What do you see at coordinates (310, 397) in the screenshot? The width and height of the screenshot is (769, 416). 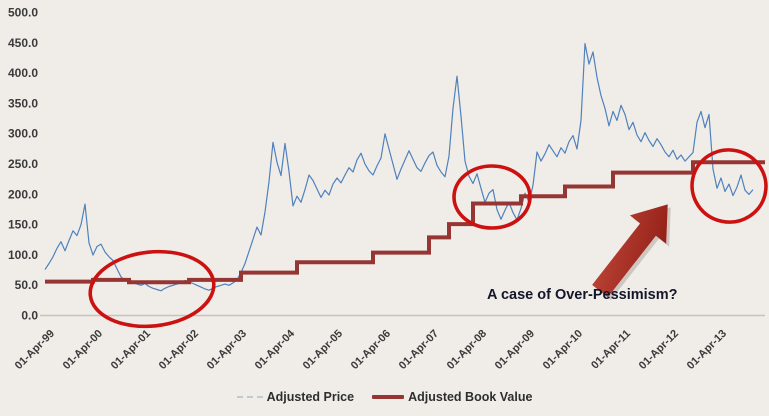 I see `legend-label-adjusted-price: Adjusted Price` at bounding box center [310, 397].